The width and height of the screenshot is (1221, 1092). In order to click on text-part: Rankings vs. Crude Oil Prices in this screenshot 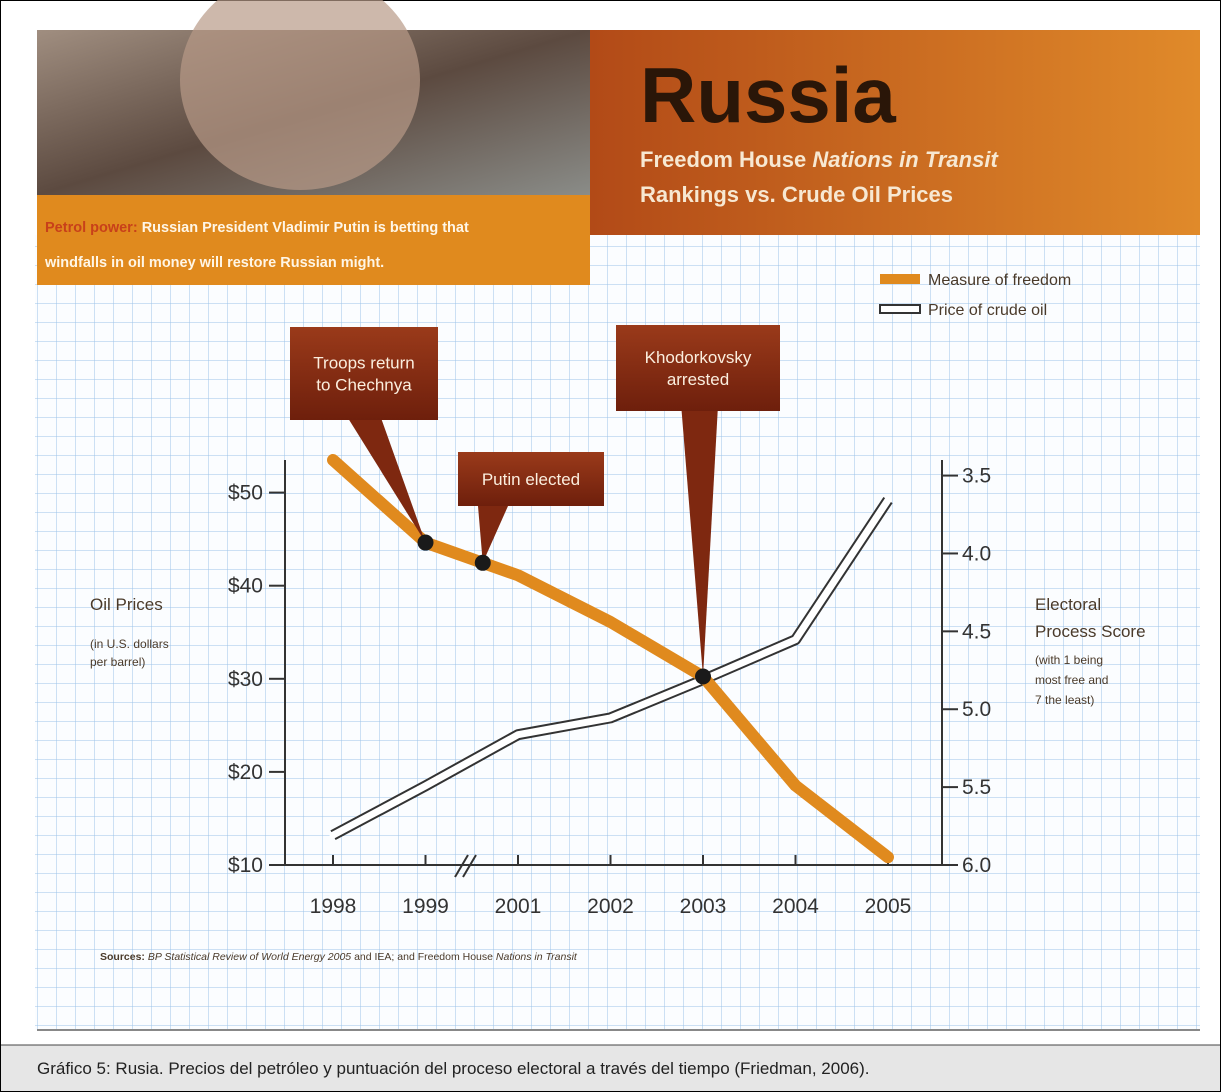, I will do `click(796, 194)`.